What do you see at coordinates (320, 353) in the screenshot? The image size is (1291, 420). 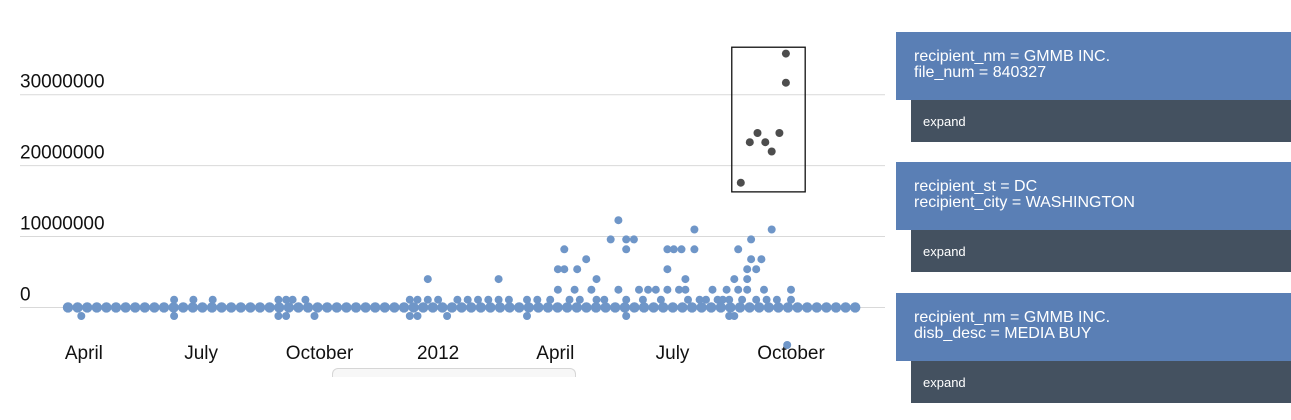 I see `x-tick-label: October` at bounding box center [320, 353].